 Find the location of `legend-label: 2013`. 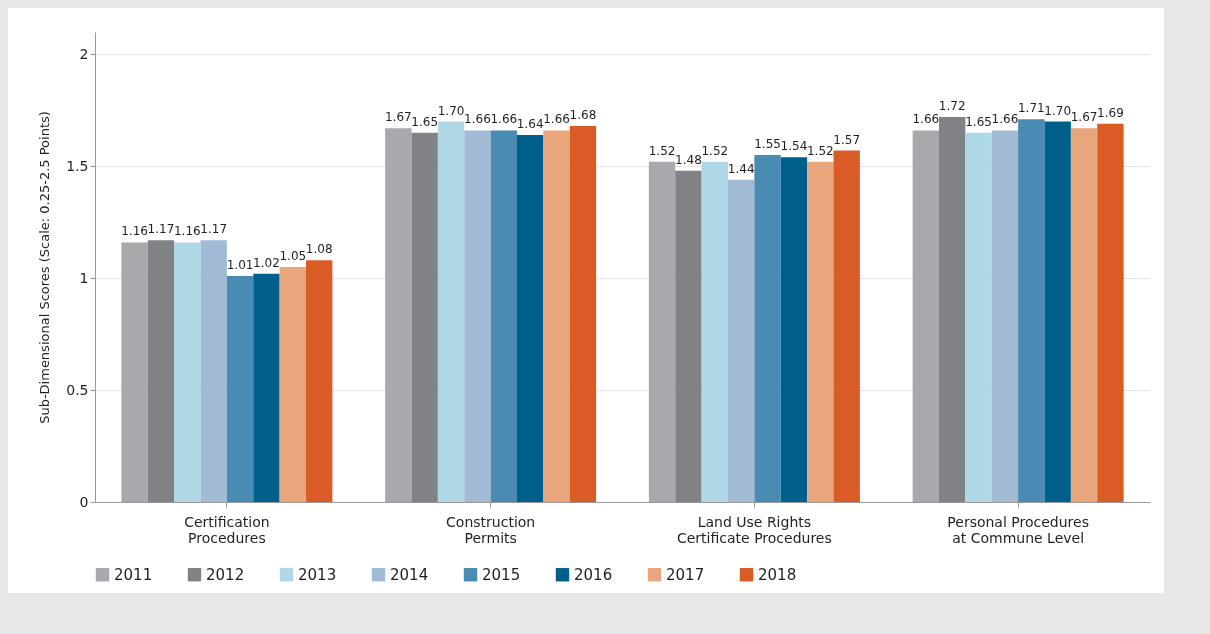

legend-label: 2013 is located at coordinates (317, 574).